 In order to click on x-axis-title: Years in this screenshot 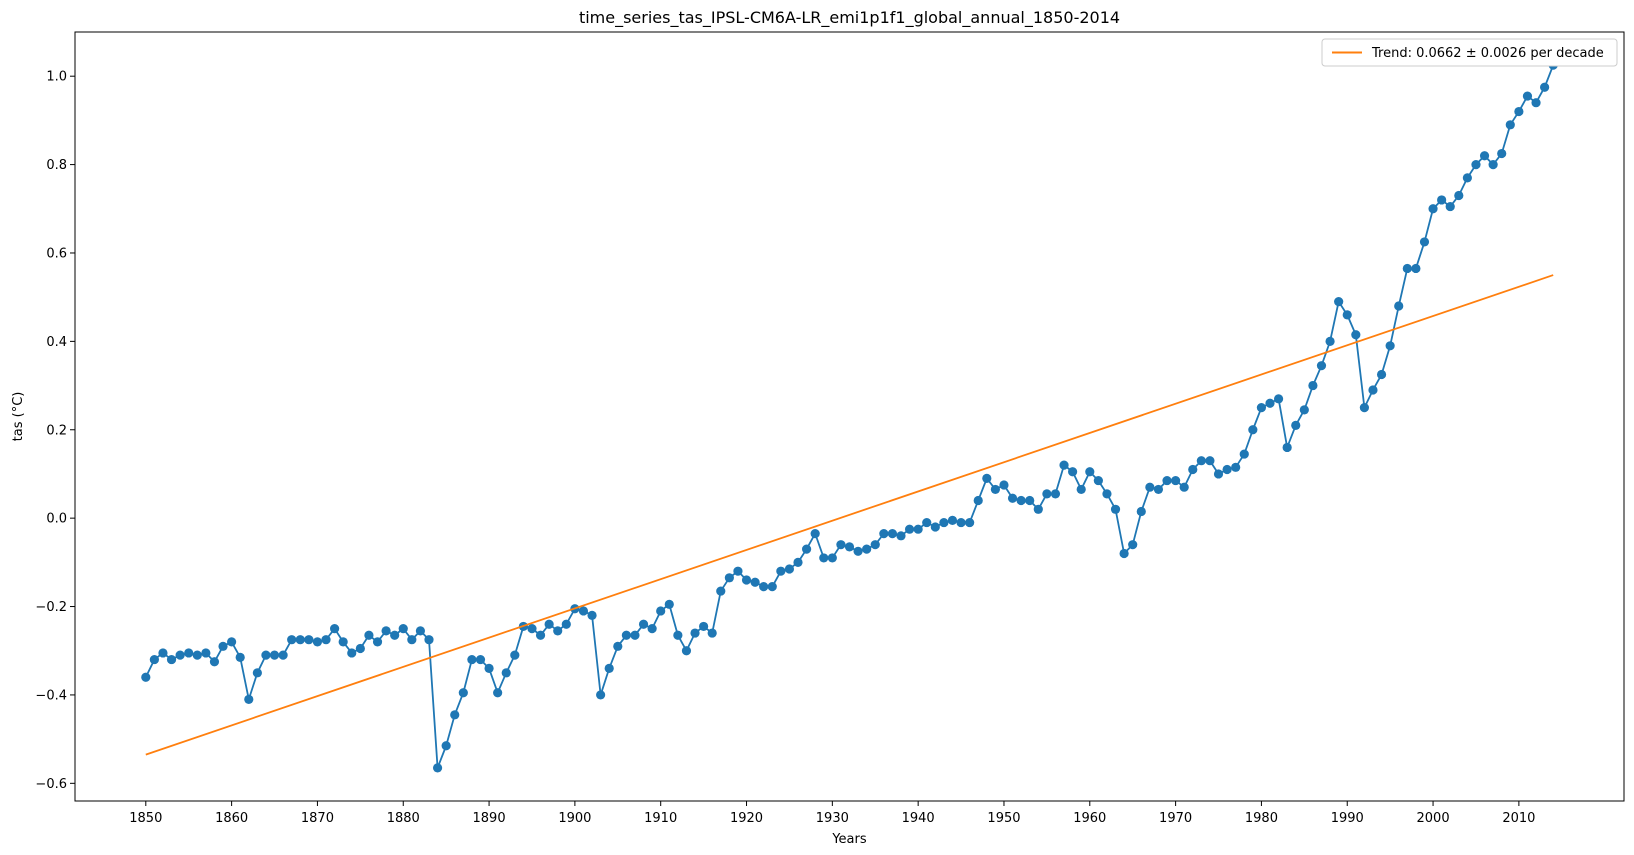, I will do `click(849, 839)`.